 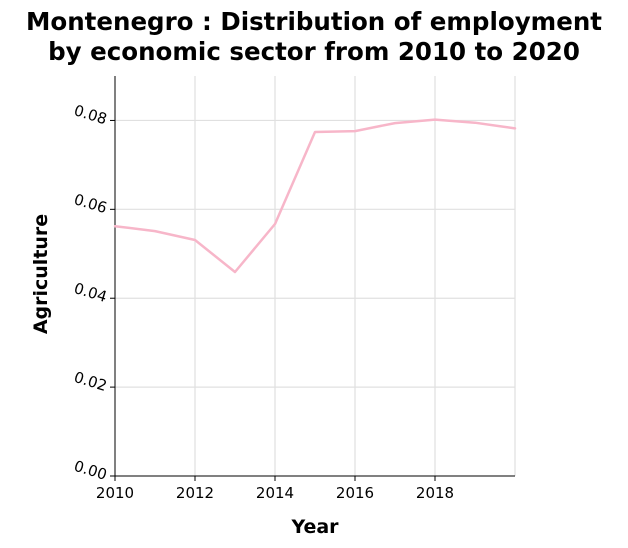 I want to click on y-tick-label: 0.04, so click(x=90, y=292).